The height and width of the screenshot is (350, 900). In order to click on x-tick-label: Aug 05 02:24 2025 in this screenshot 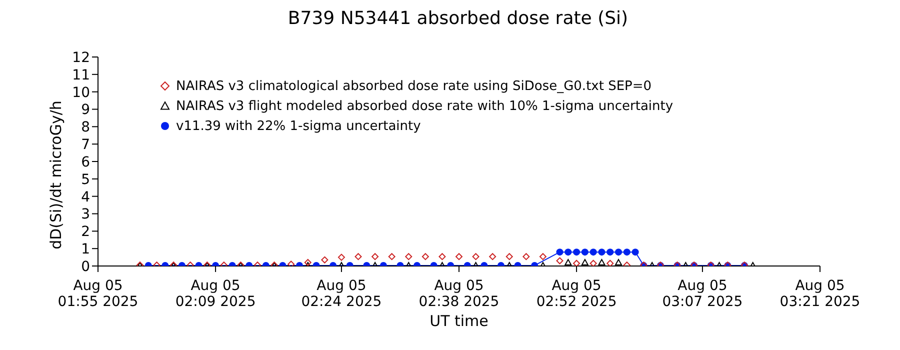, I will do `click(341, 294)`.